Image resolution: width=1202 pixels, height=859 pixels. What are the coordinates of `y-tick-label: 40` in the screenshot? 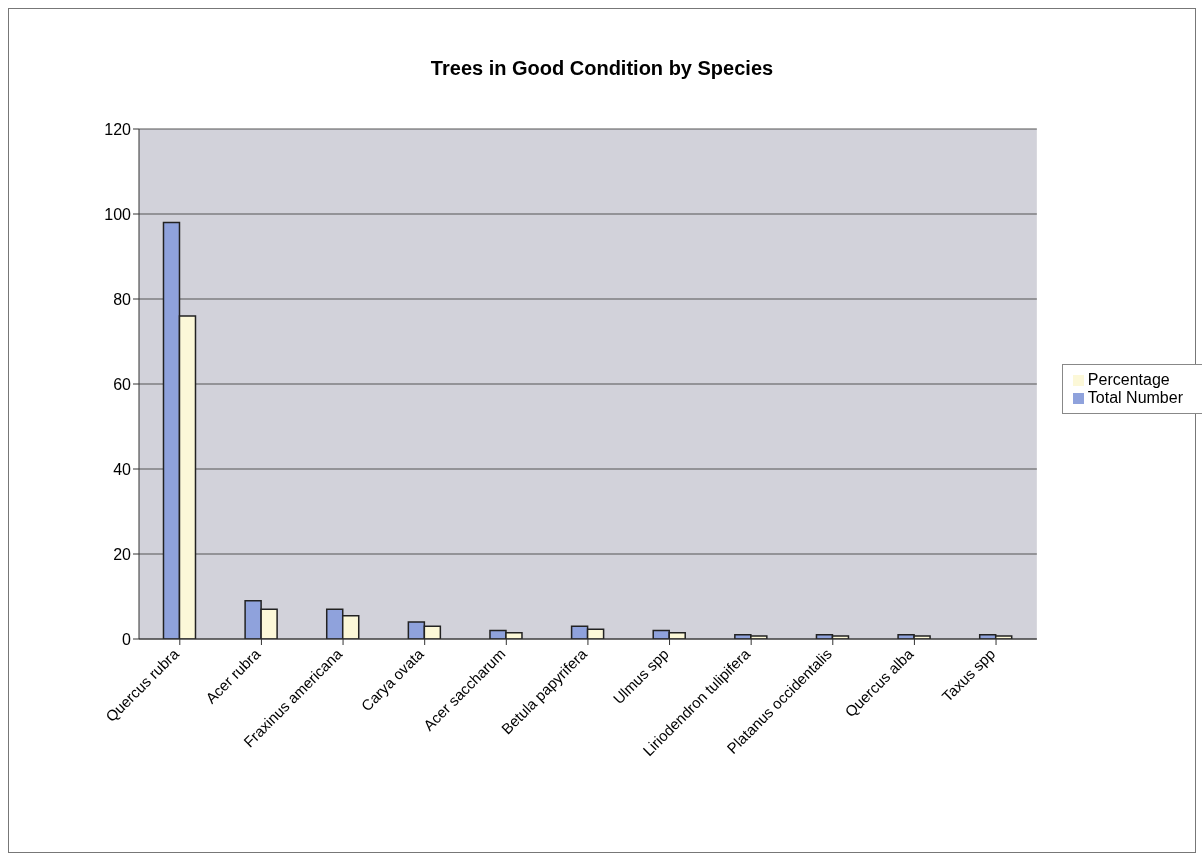 It's located at (122, 469).